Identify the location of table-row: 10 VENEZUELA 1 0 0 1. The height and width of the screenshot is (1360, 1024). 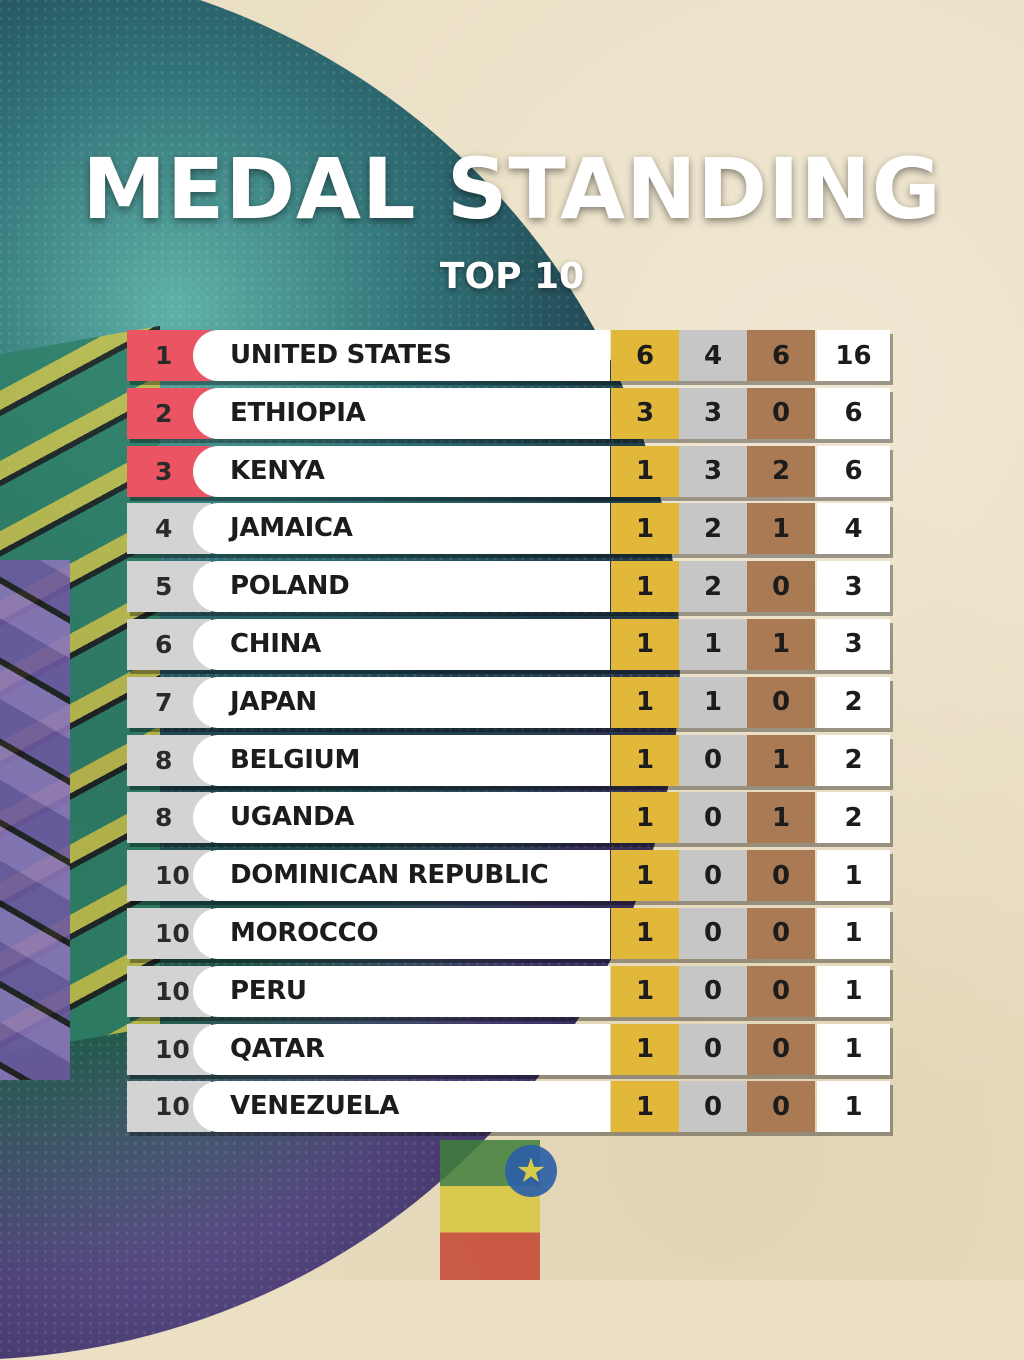
(508, 1107).